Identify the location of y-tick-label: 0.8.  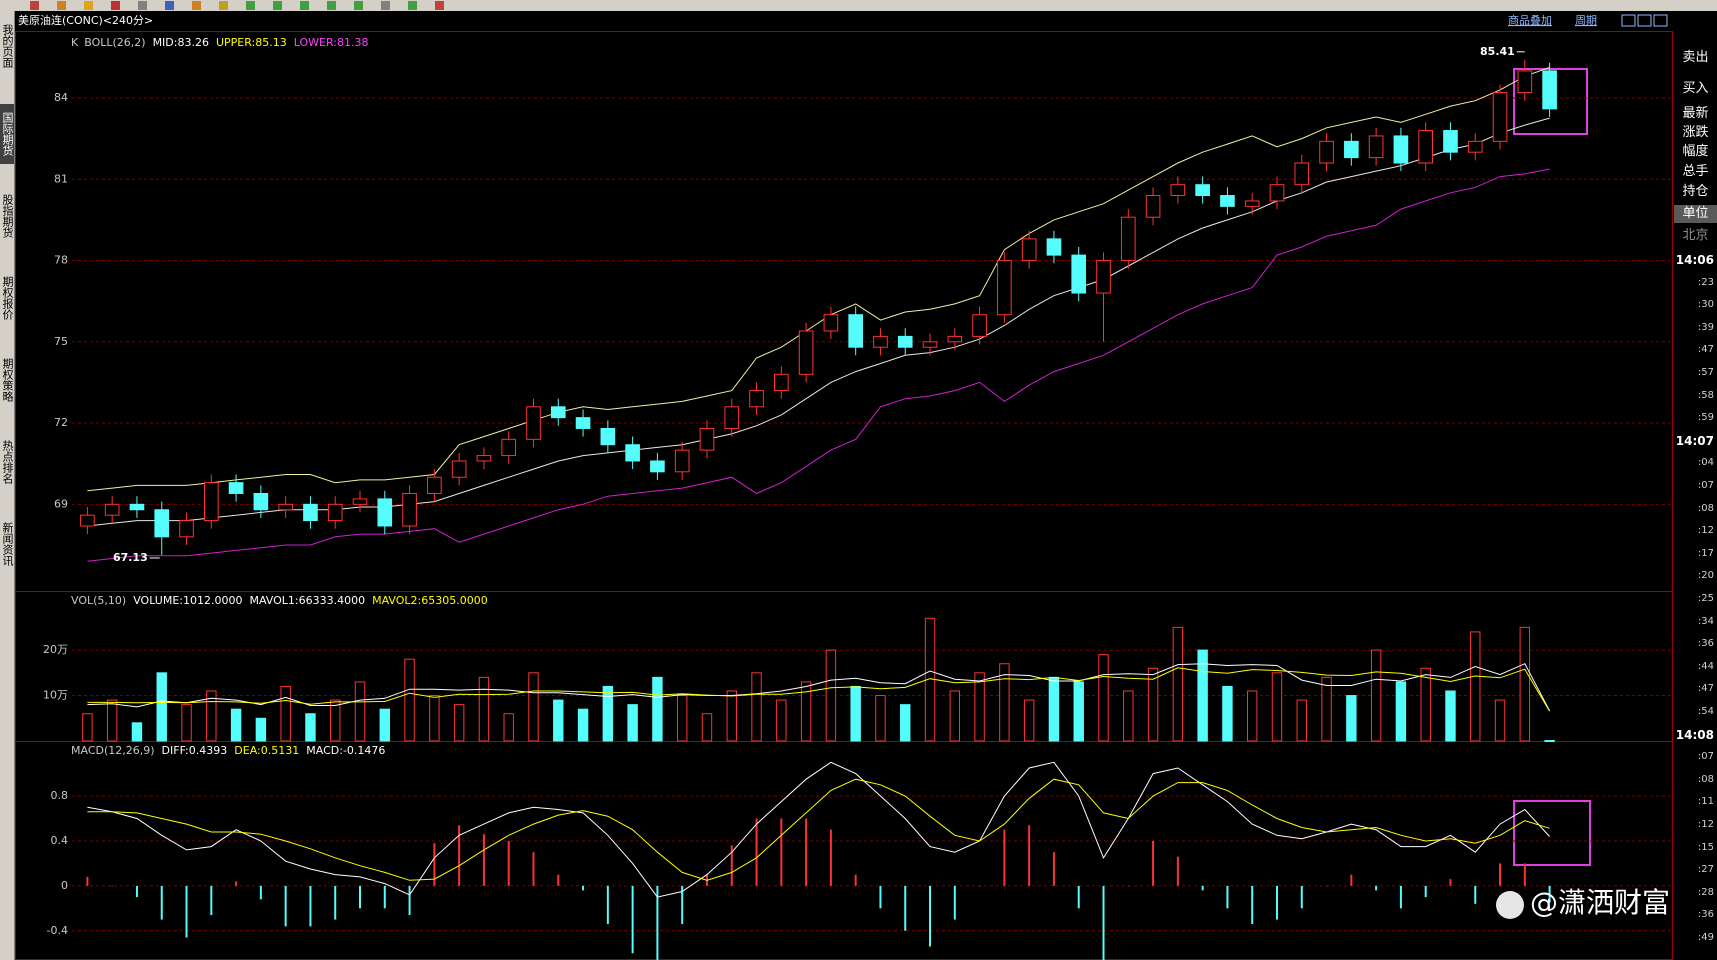
(60, 795).